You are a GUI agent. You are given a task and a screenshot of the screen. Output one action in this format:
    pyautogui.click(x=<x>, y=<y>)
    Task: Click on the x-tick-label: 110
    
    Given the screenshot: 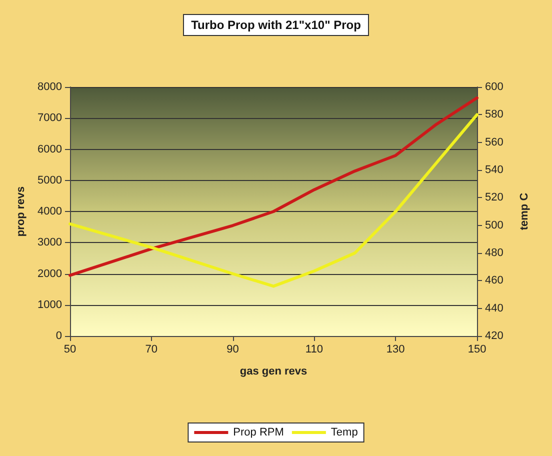 What is the action you would take?
    pyautogui.click(x=314, y=350)
    